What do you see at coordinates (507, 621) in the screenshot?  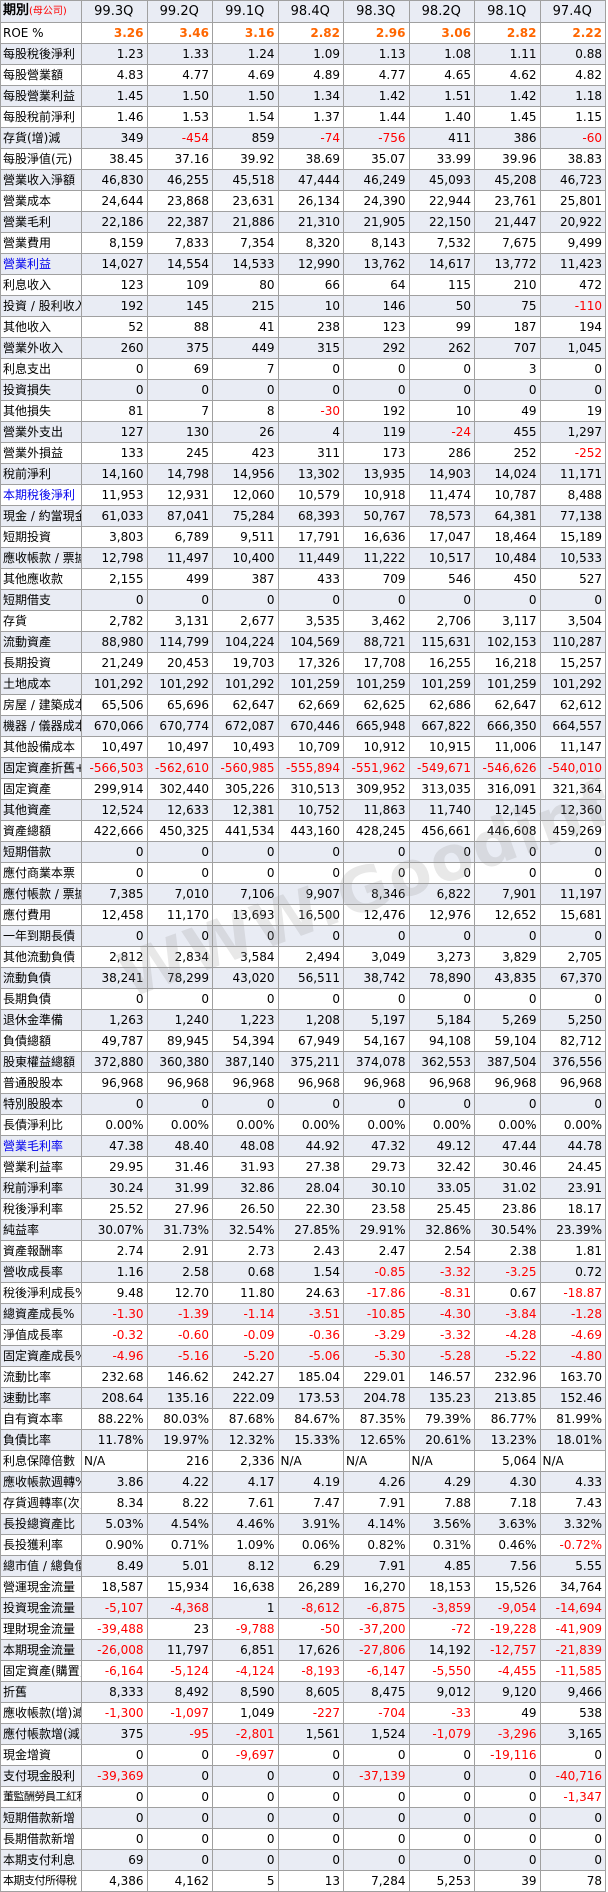 I see `value-cell: 3,117` at bounding box center [507, 621].